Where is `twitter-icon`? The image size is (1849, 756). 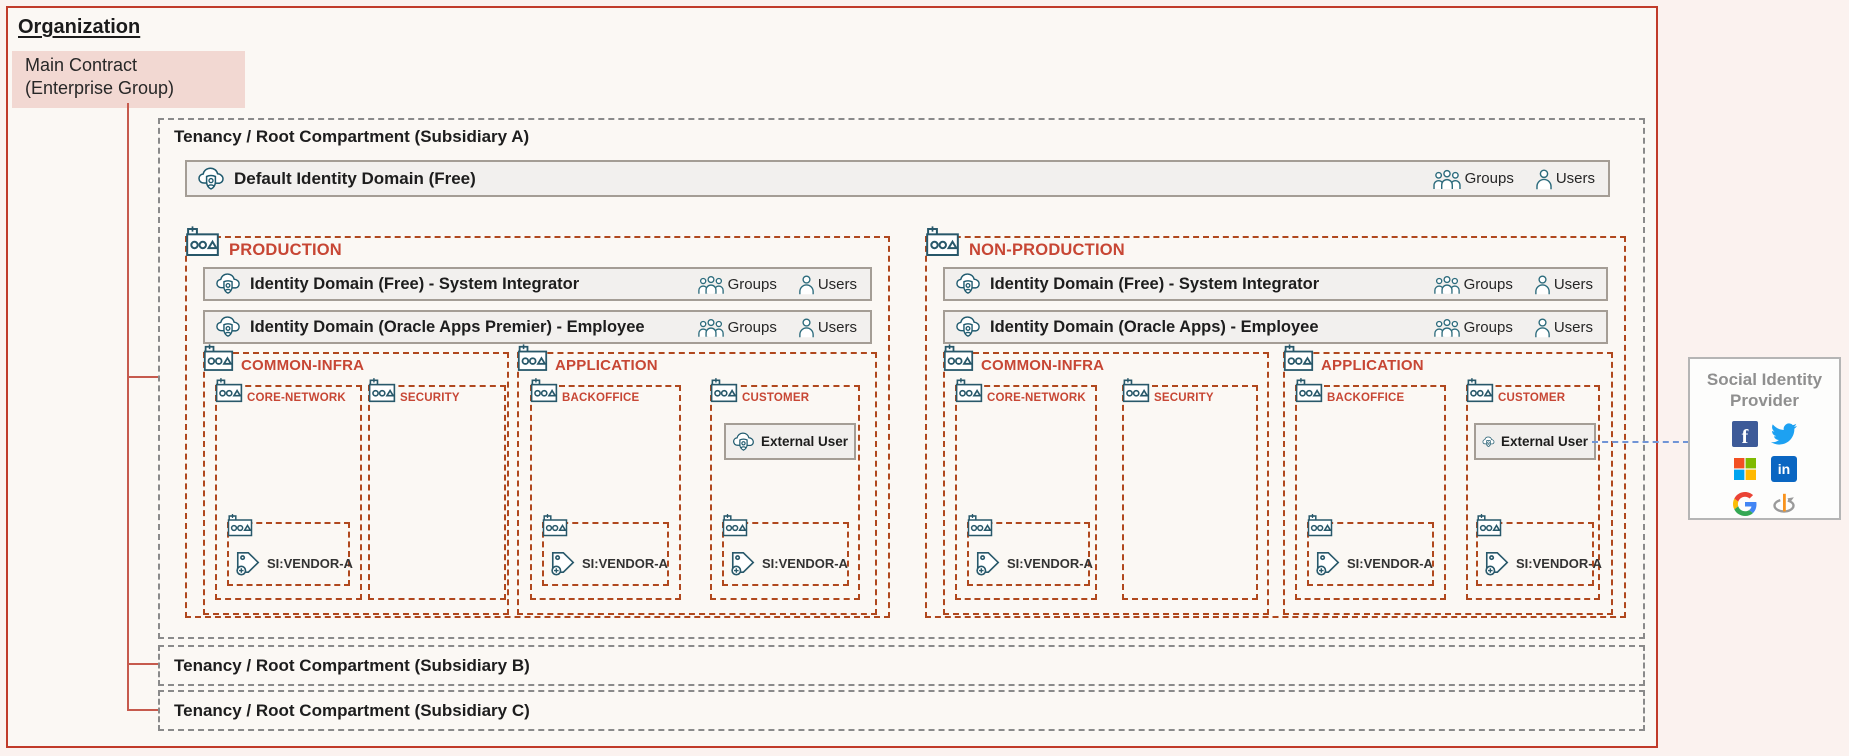 twitter-icon is located at coordinates (1784, 434).